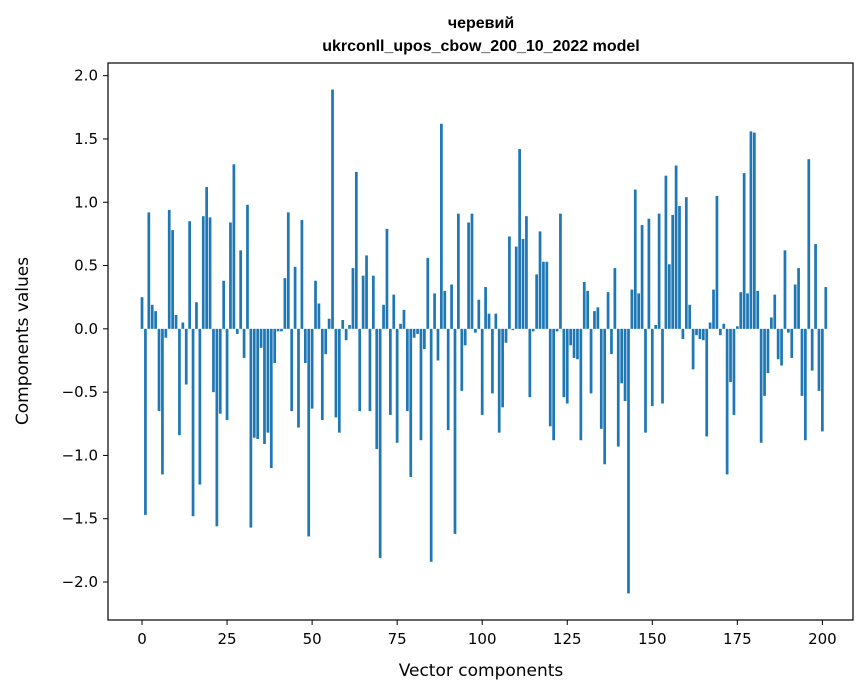 This screenshot has width=867, height=696. What do you see at coordinates (80, 455) in the screenshot?
I see `y-tick-label: −1.0` at bounding box center [80, 455].